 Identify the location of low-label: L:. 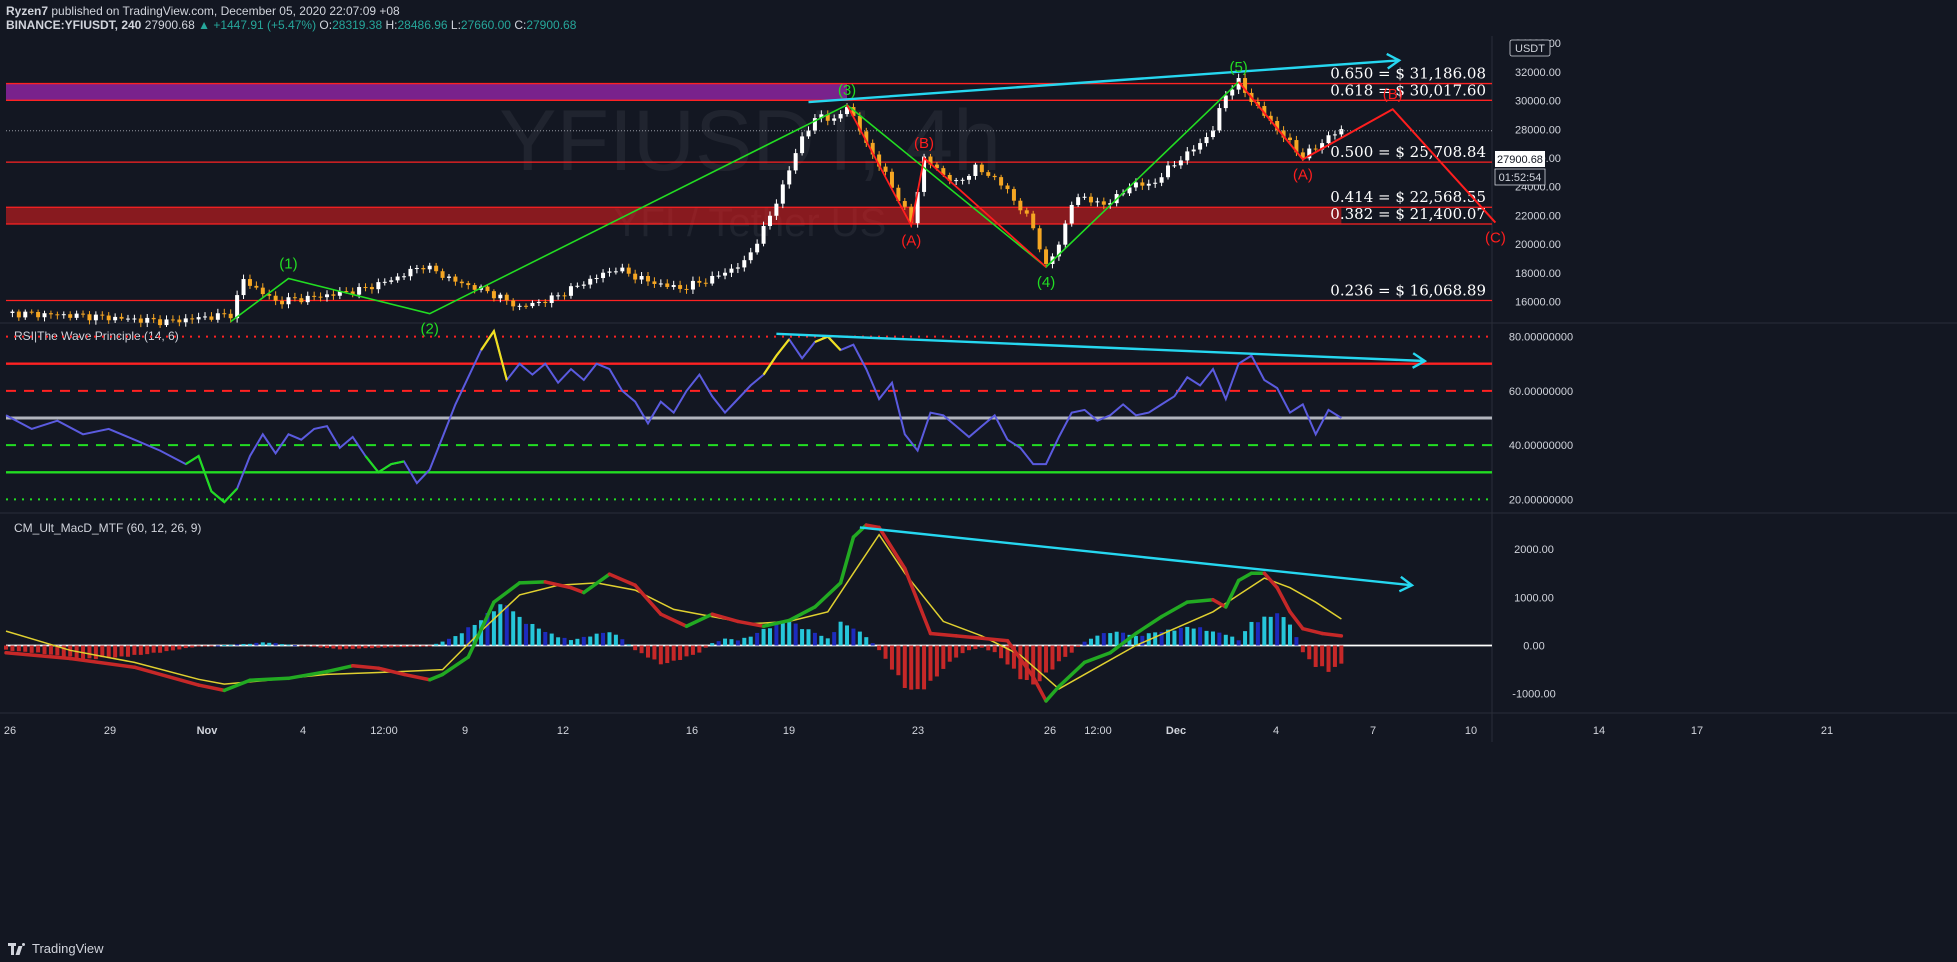
(455, 25).